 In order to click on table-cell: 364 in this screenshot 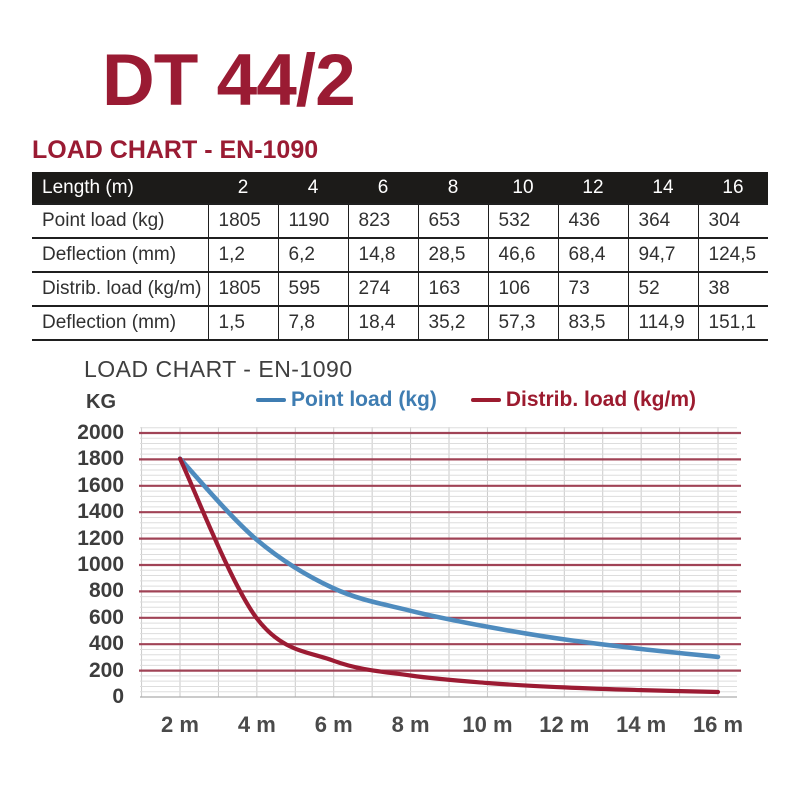, I will do `click(662, 220)`.